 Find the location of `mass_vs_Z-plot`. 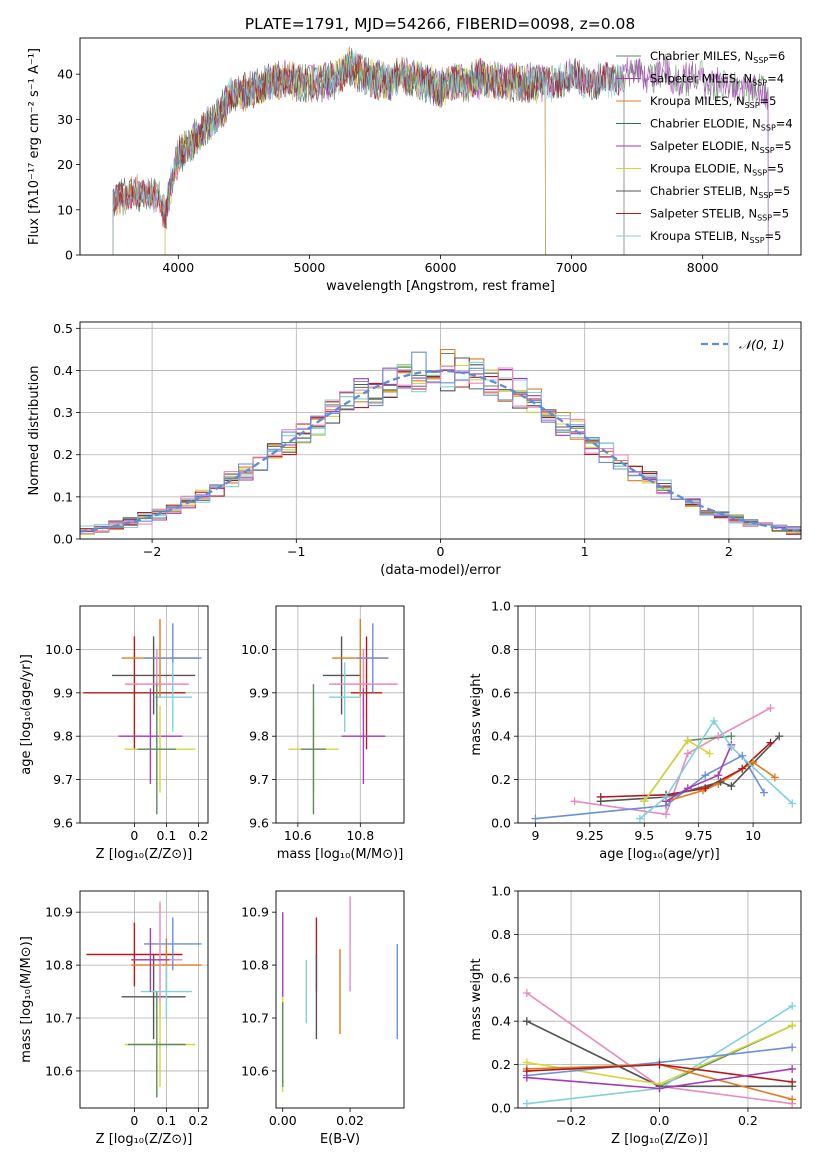

mass_vs_Z-plot is located at coordinates (144, 999).